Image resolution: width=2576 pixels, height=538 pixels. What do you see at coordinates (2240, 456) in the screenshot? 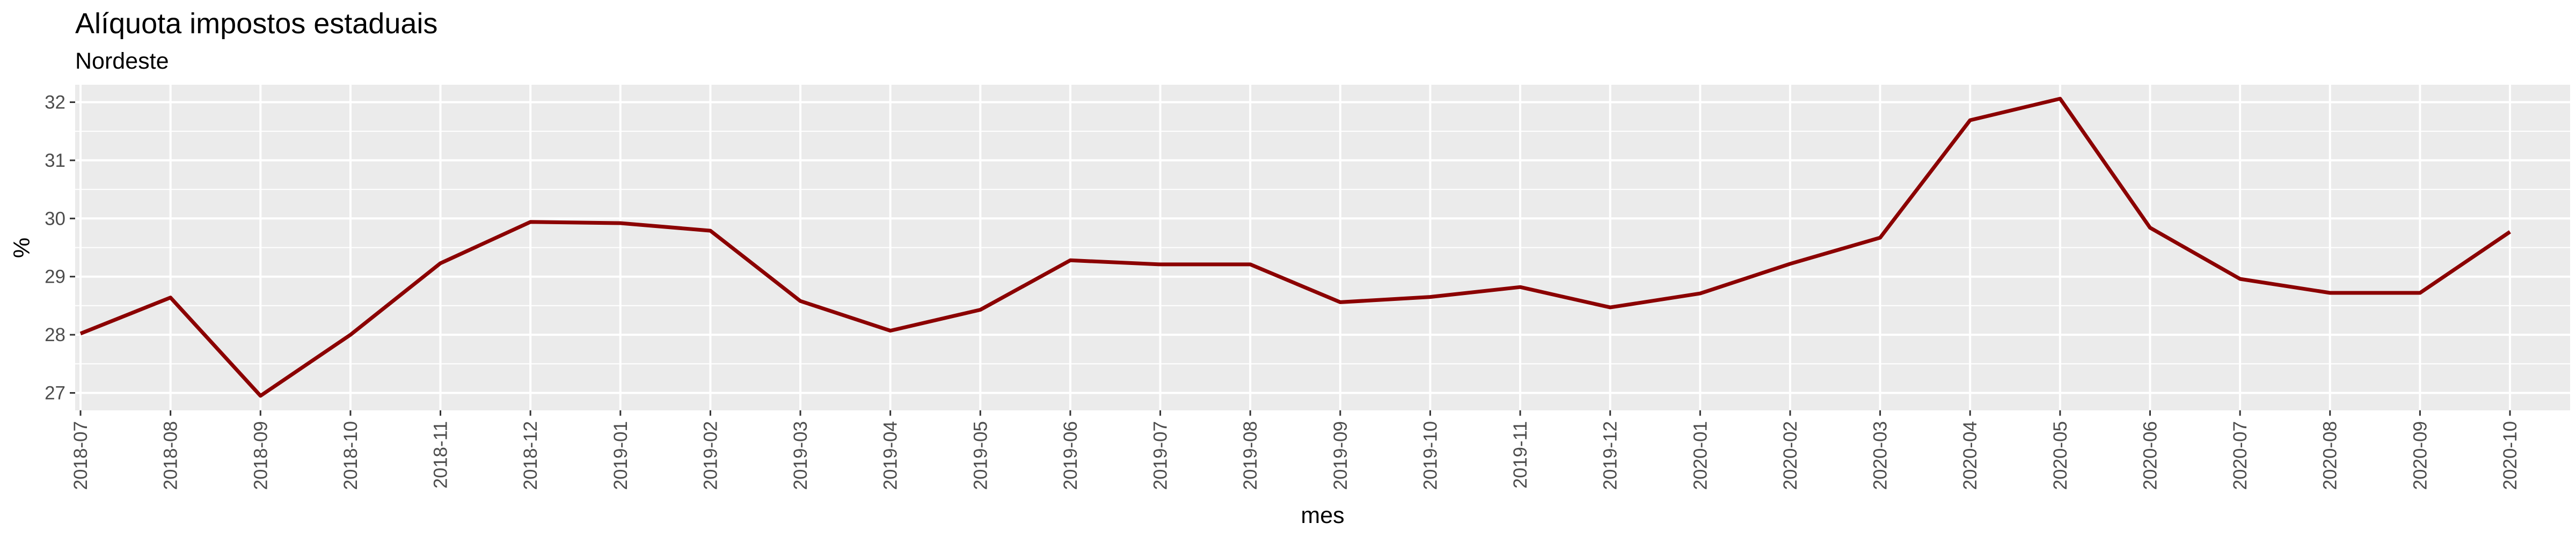
I see `x-tick-label: 2020-07` at bounding box center [2240, 456].